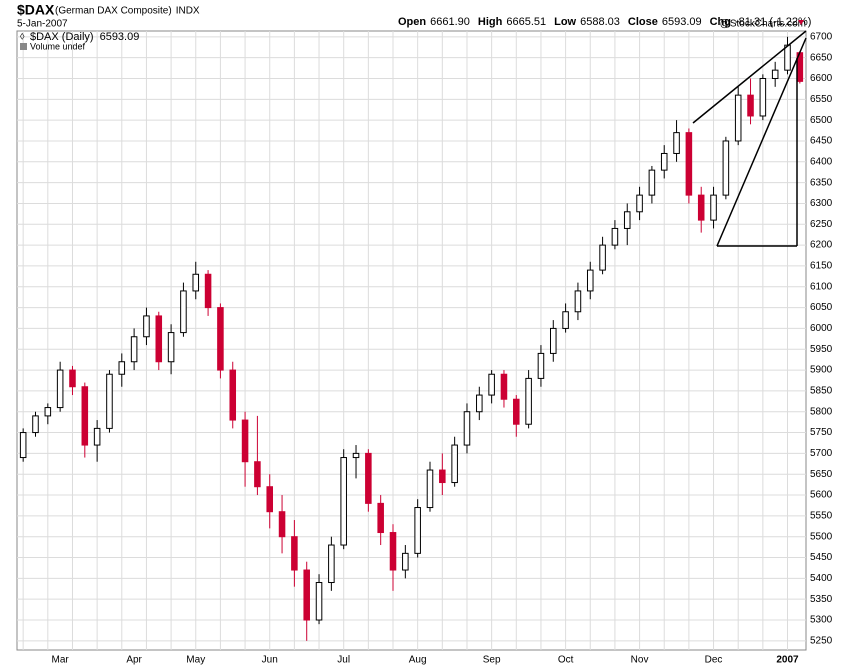  What do you see at coordinates (821, 516) in the screenshot?
I see `y-tick-label: 5550` at bounding box center [821, 516].